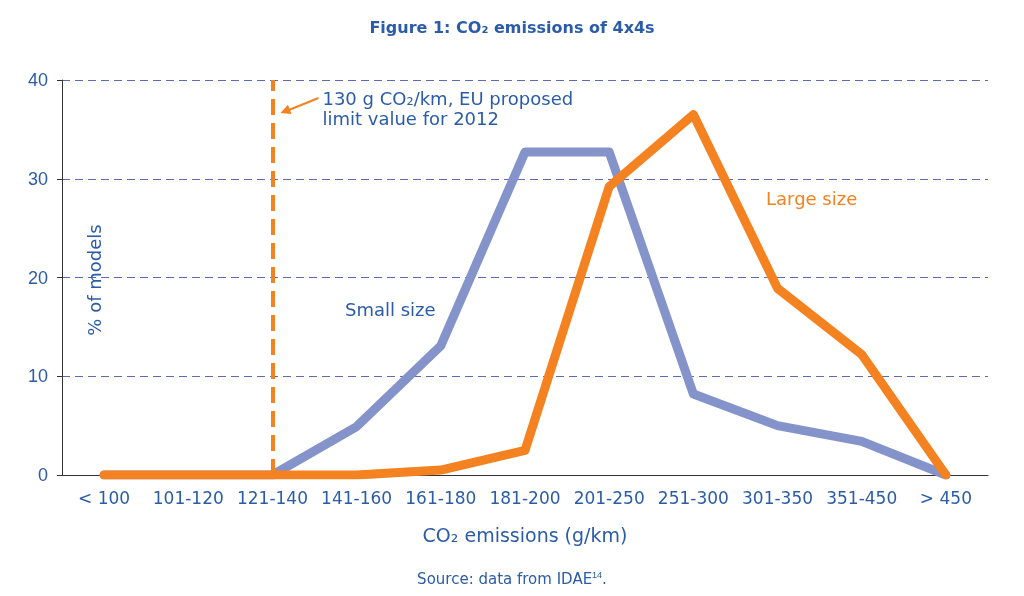 This screenshot has height=596, width=1024. I want to click on series-label: Large size, so click(812, 198).